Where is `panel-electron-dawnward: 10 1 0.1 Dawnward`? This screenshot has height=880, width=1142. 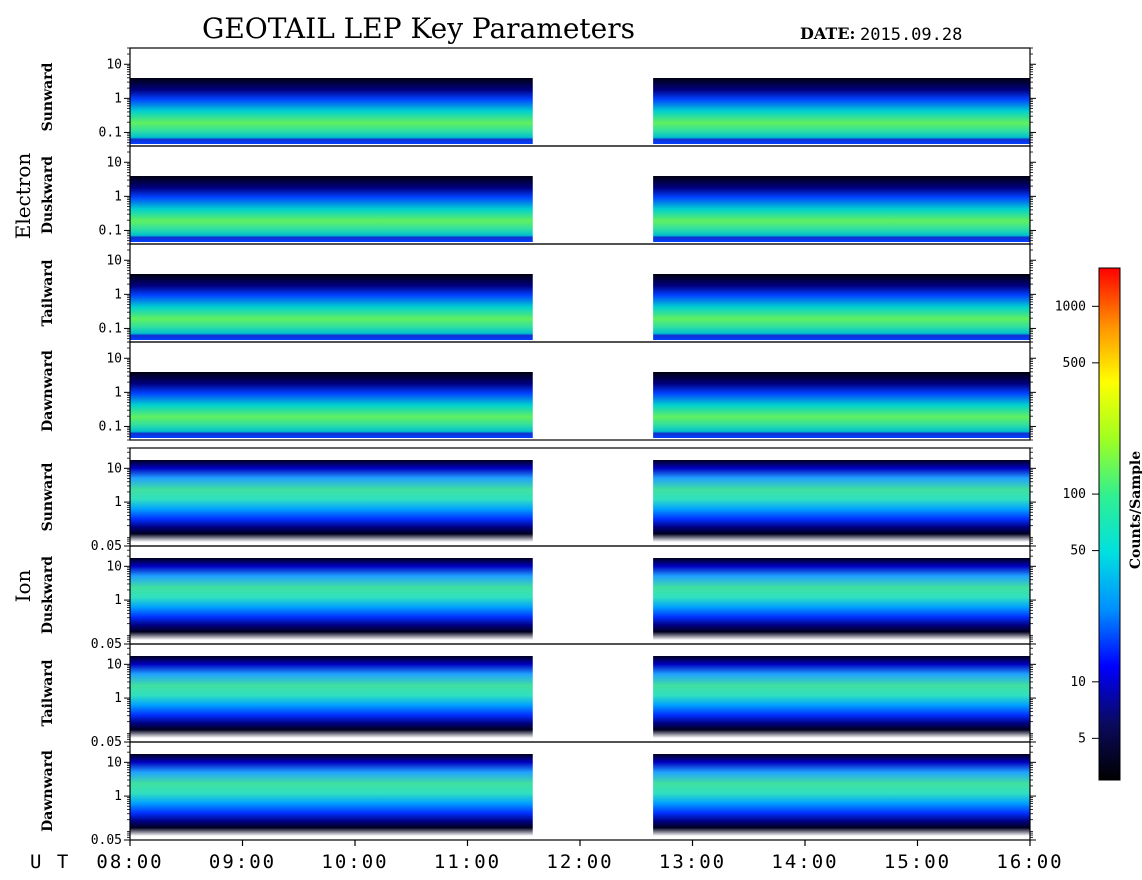 panel-electron-dawnward: 10 1 0.1 Dawnward is located at coordinates (538, 391).